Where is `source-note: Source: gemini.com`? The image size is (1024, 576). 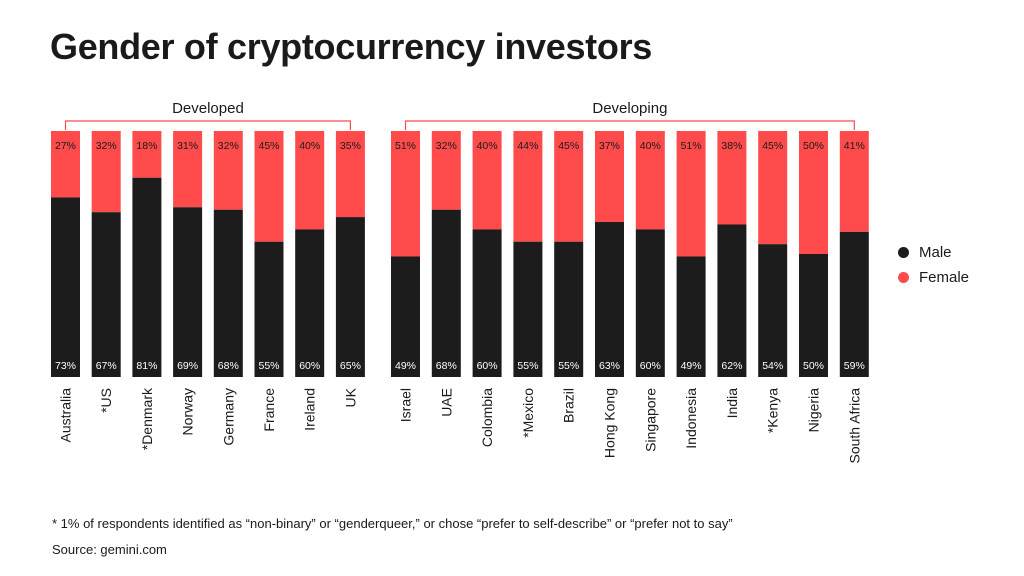
source-note: Source: gemini.com is located at coordinates (109, 549).